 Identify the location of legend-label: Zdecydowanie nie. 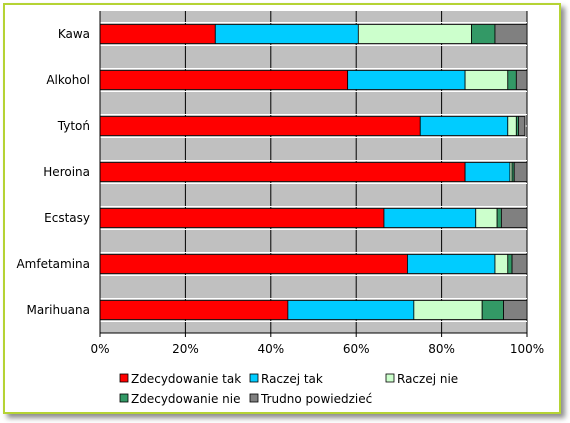
(186, 399).